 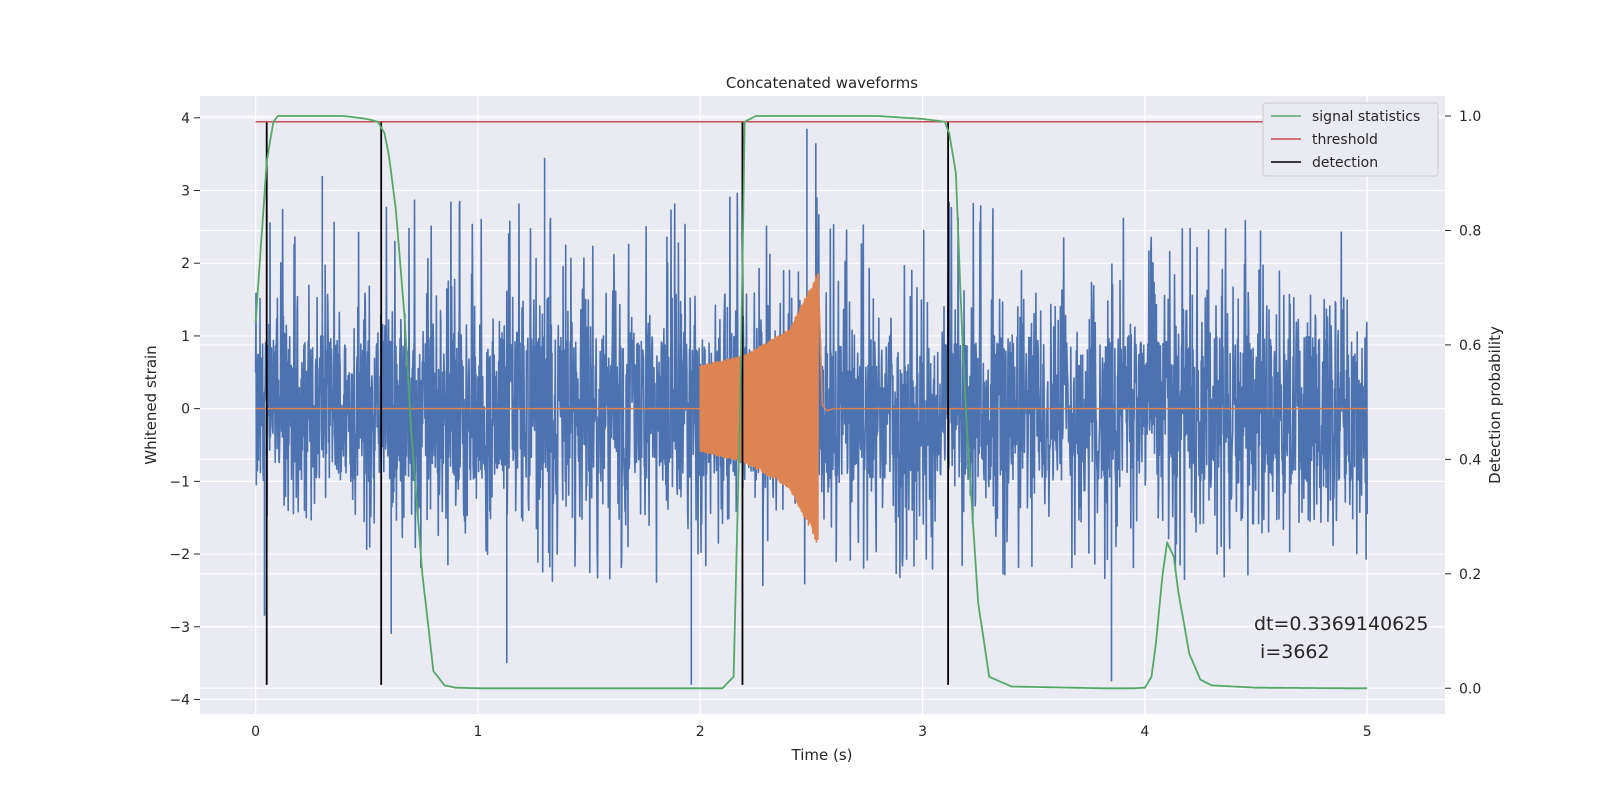 I want to click on legend-detection-label: detection, so click(x=1345, y=163).